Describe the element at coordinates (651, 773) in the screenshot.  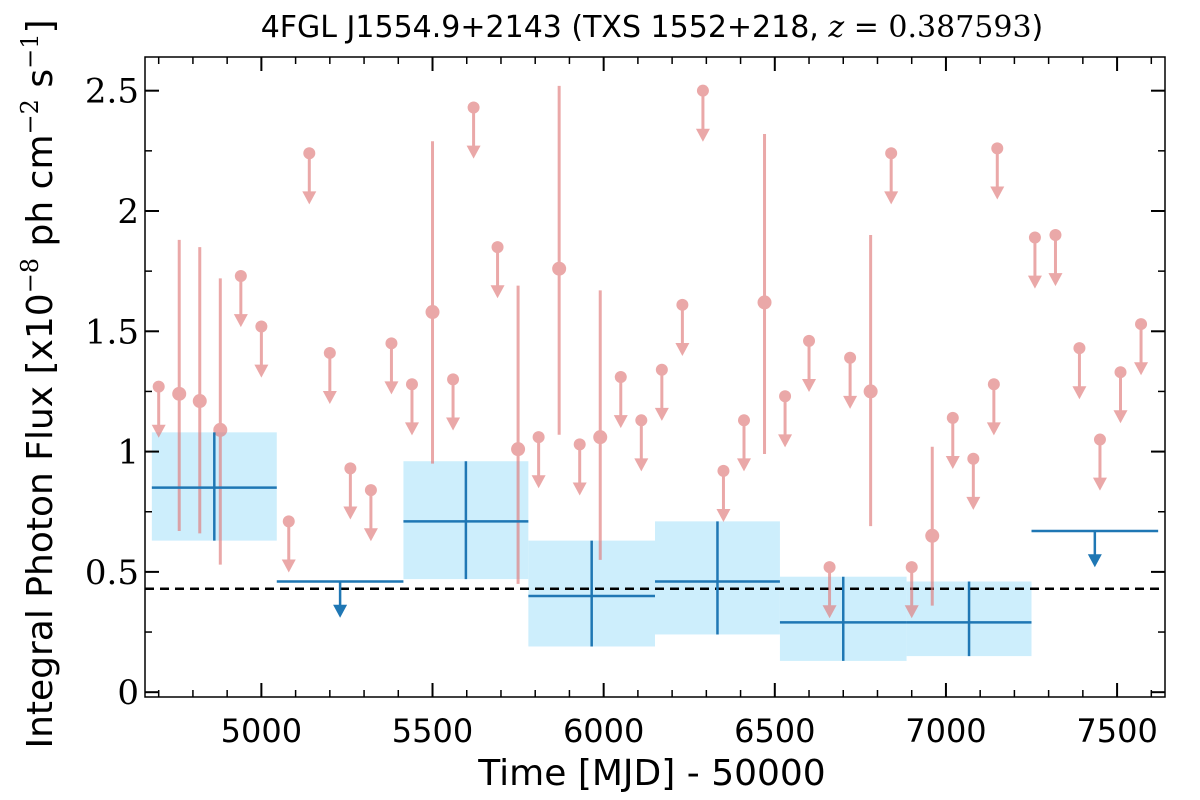
I see `x-axis-label: Time [MJD] - 50000` at that location.